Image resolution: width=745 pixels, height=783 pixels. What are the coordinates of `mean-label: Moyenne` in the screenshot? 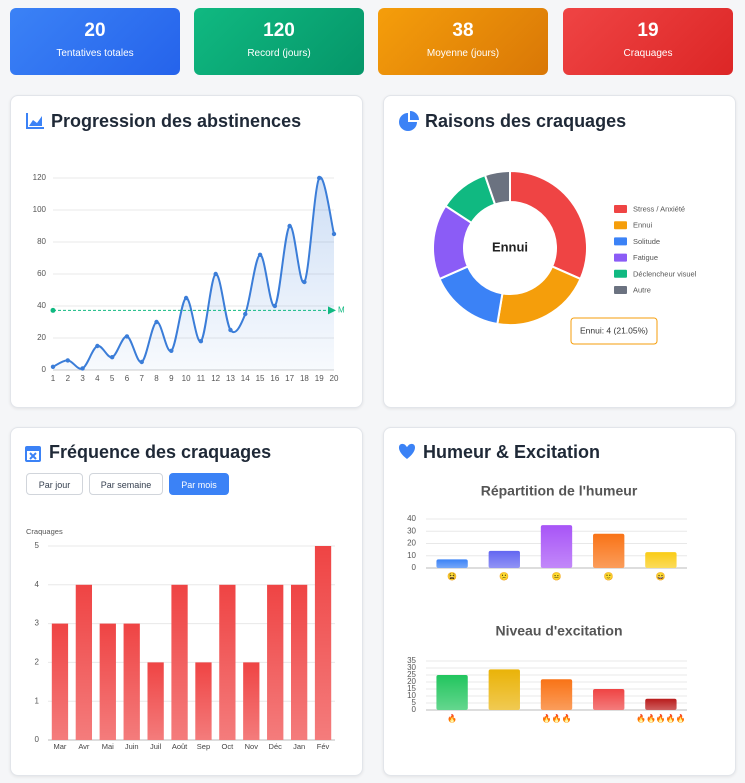 It's located at (354, 310).